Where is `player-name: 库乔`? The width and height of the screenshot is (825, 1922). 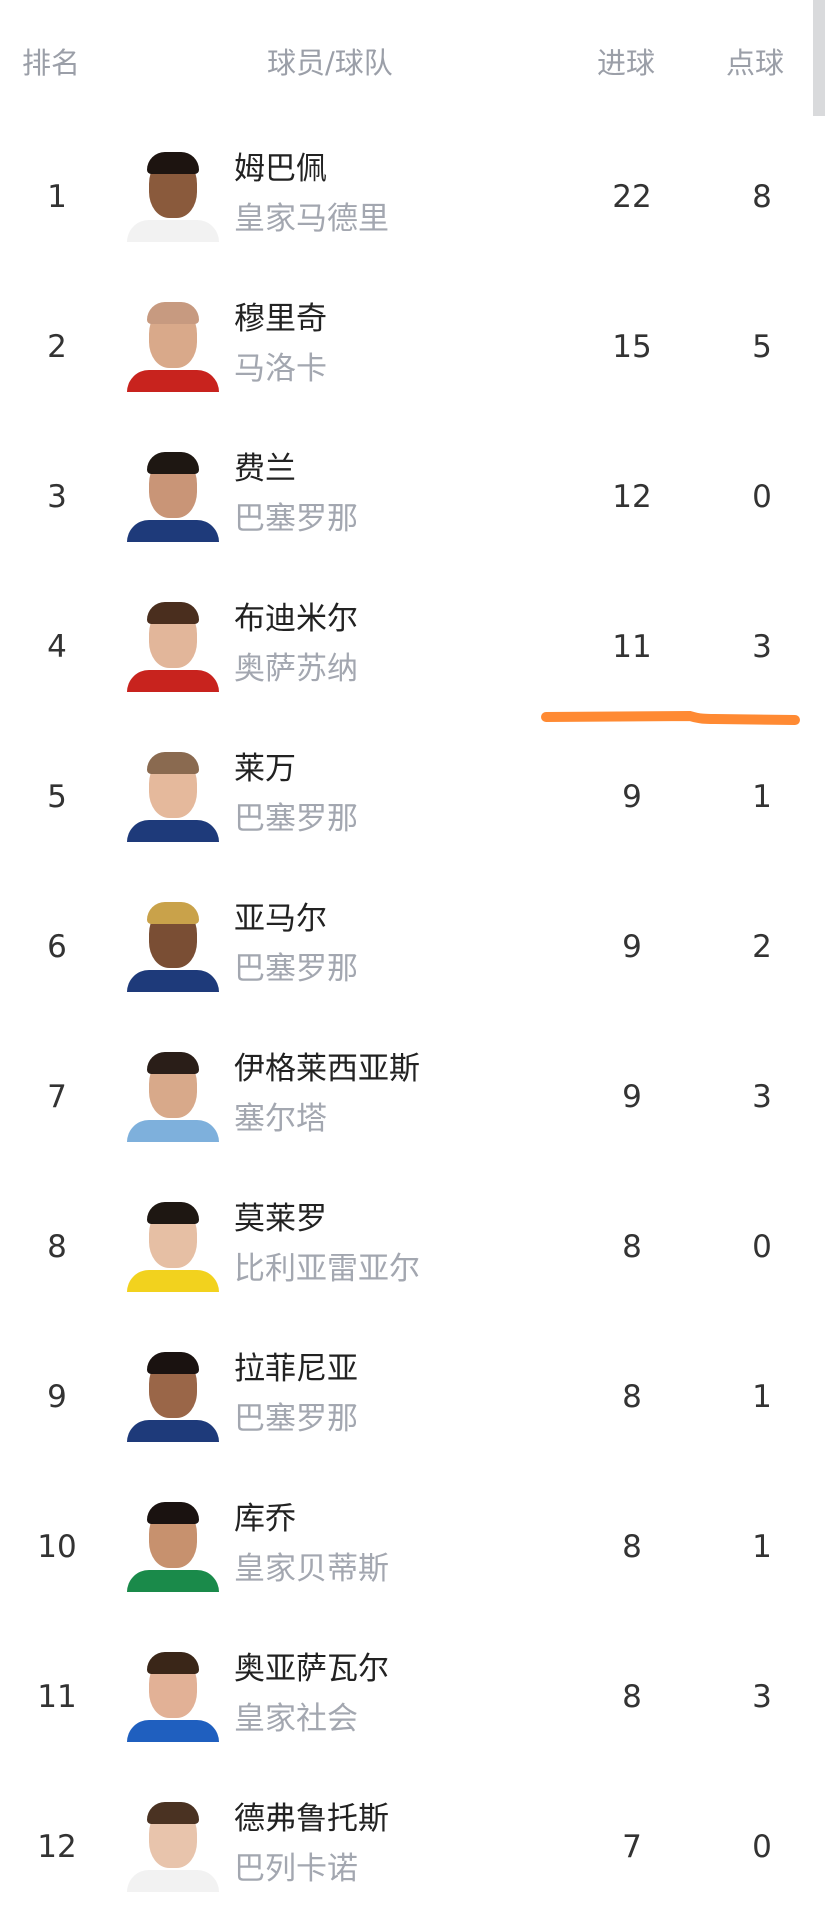 player-name: 库乔 is located at coordinates (265, 1519).